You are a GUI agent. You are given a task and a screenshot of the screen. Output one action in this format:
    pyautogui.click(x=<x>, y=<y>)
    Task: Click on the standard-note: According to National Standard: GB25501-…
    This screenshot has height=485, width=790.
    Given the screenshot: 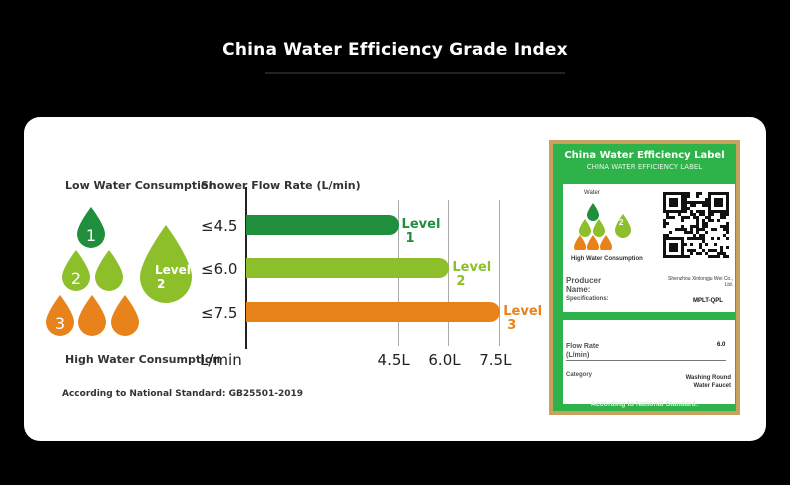 What is the action you would take?
    pyautogui.click(x=182, y=394)
    